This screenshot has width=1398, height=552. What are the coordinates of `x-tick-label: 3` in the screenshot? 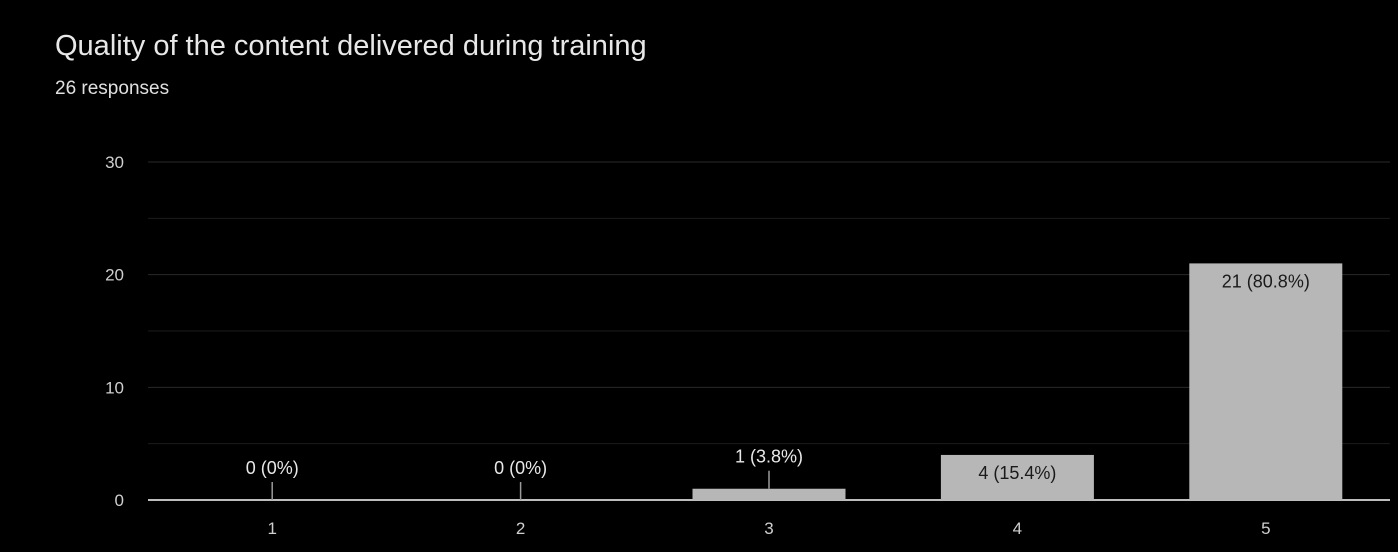 It's located at (768, 528).